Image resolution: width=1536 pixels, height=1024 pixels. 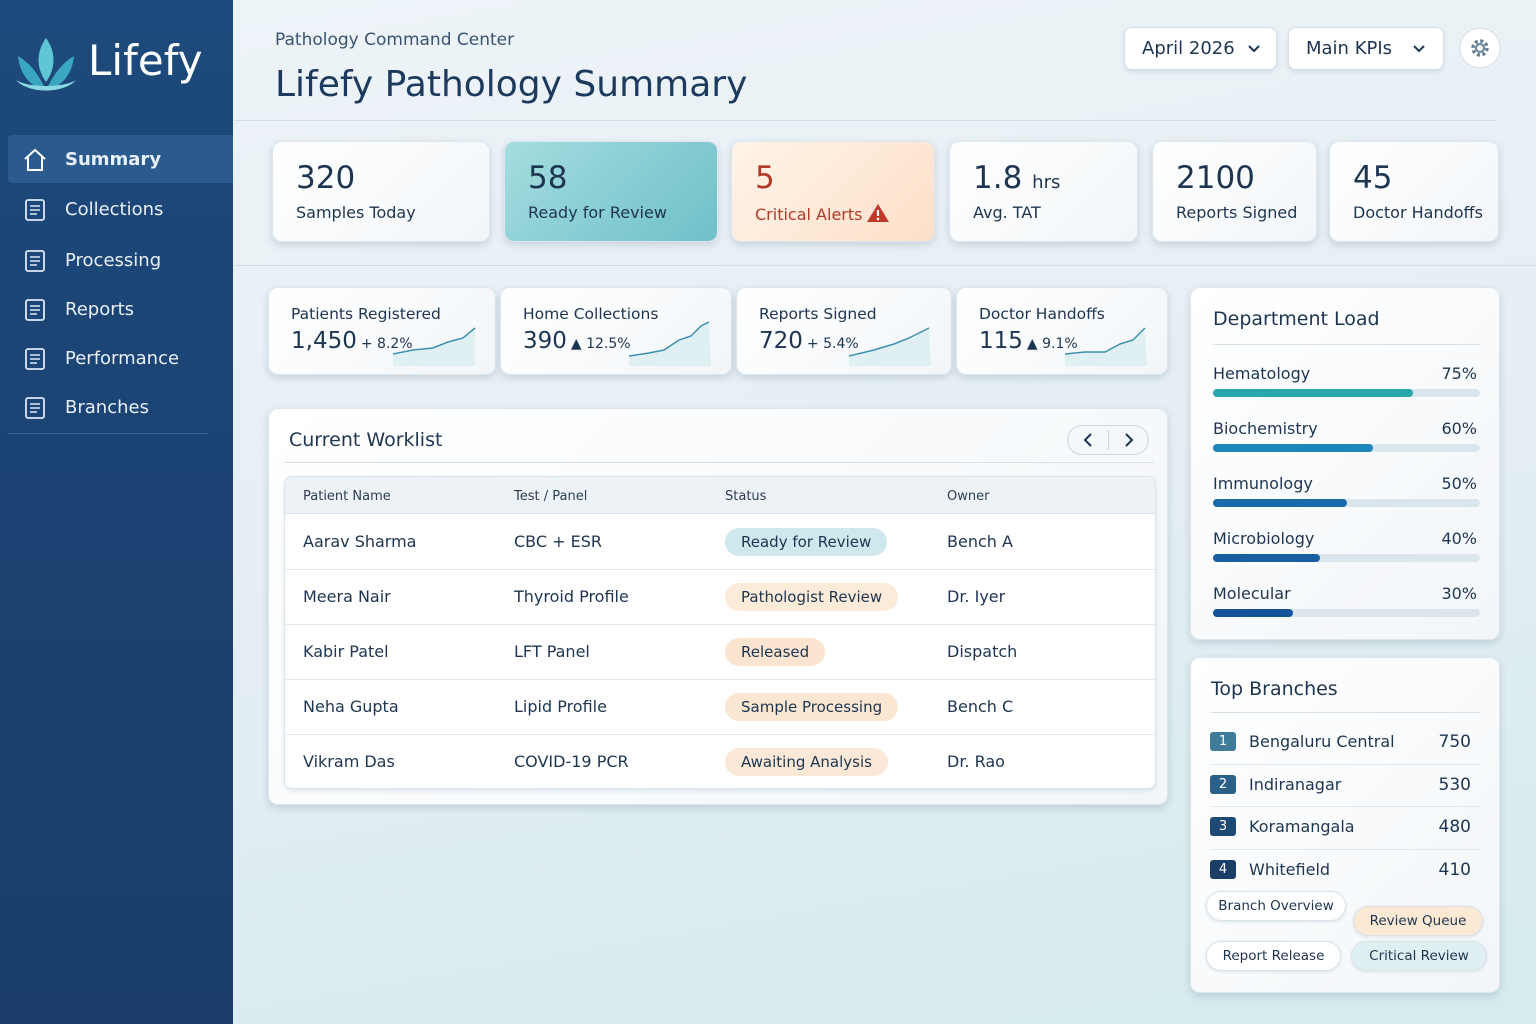 I want to click on settings-button, so click(x=1480, y=48).